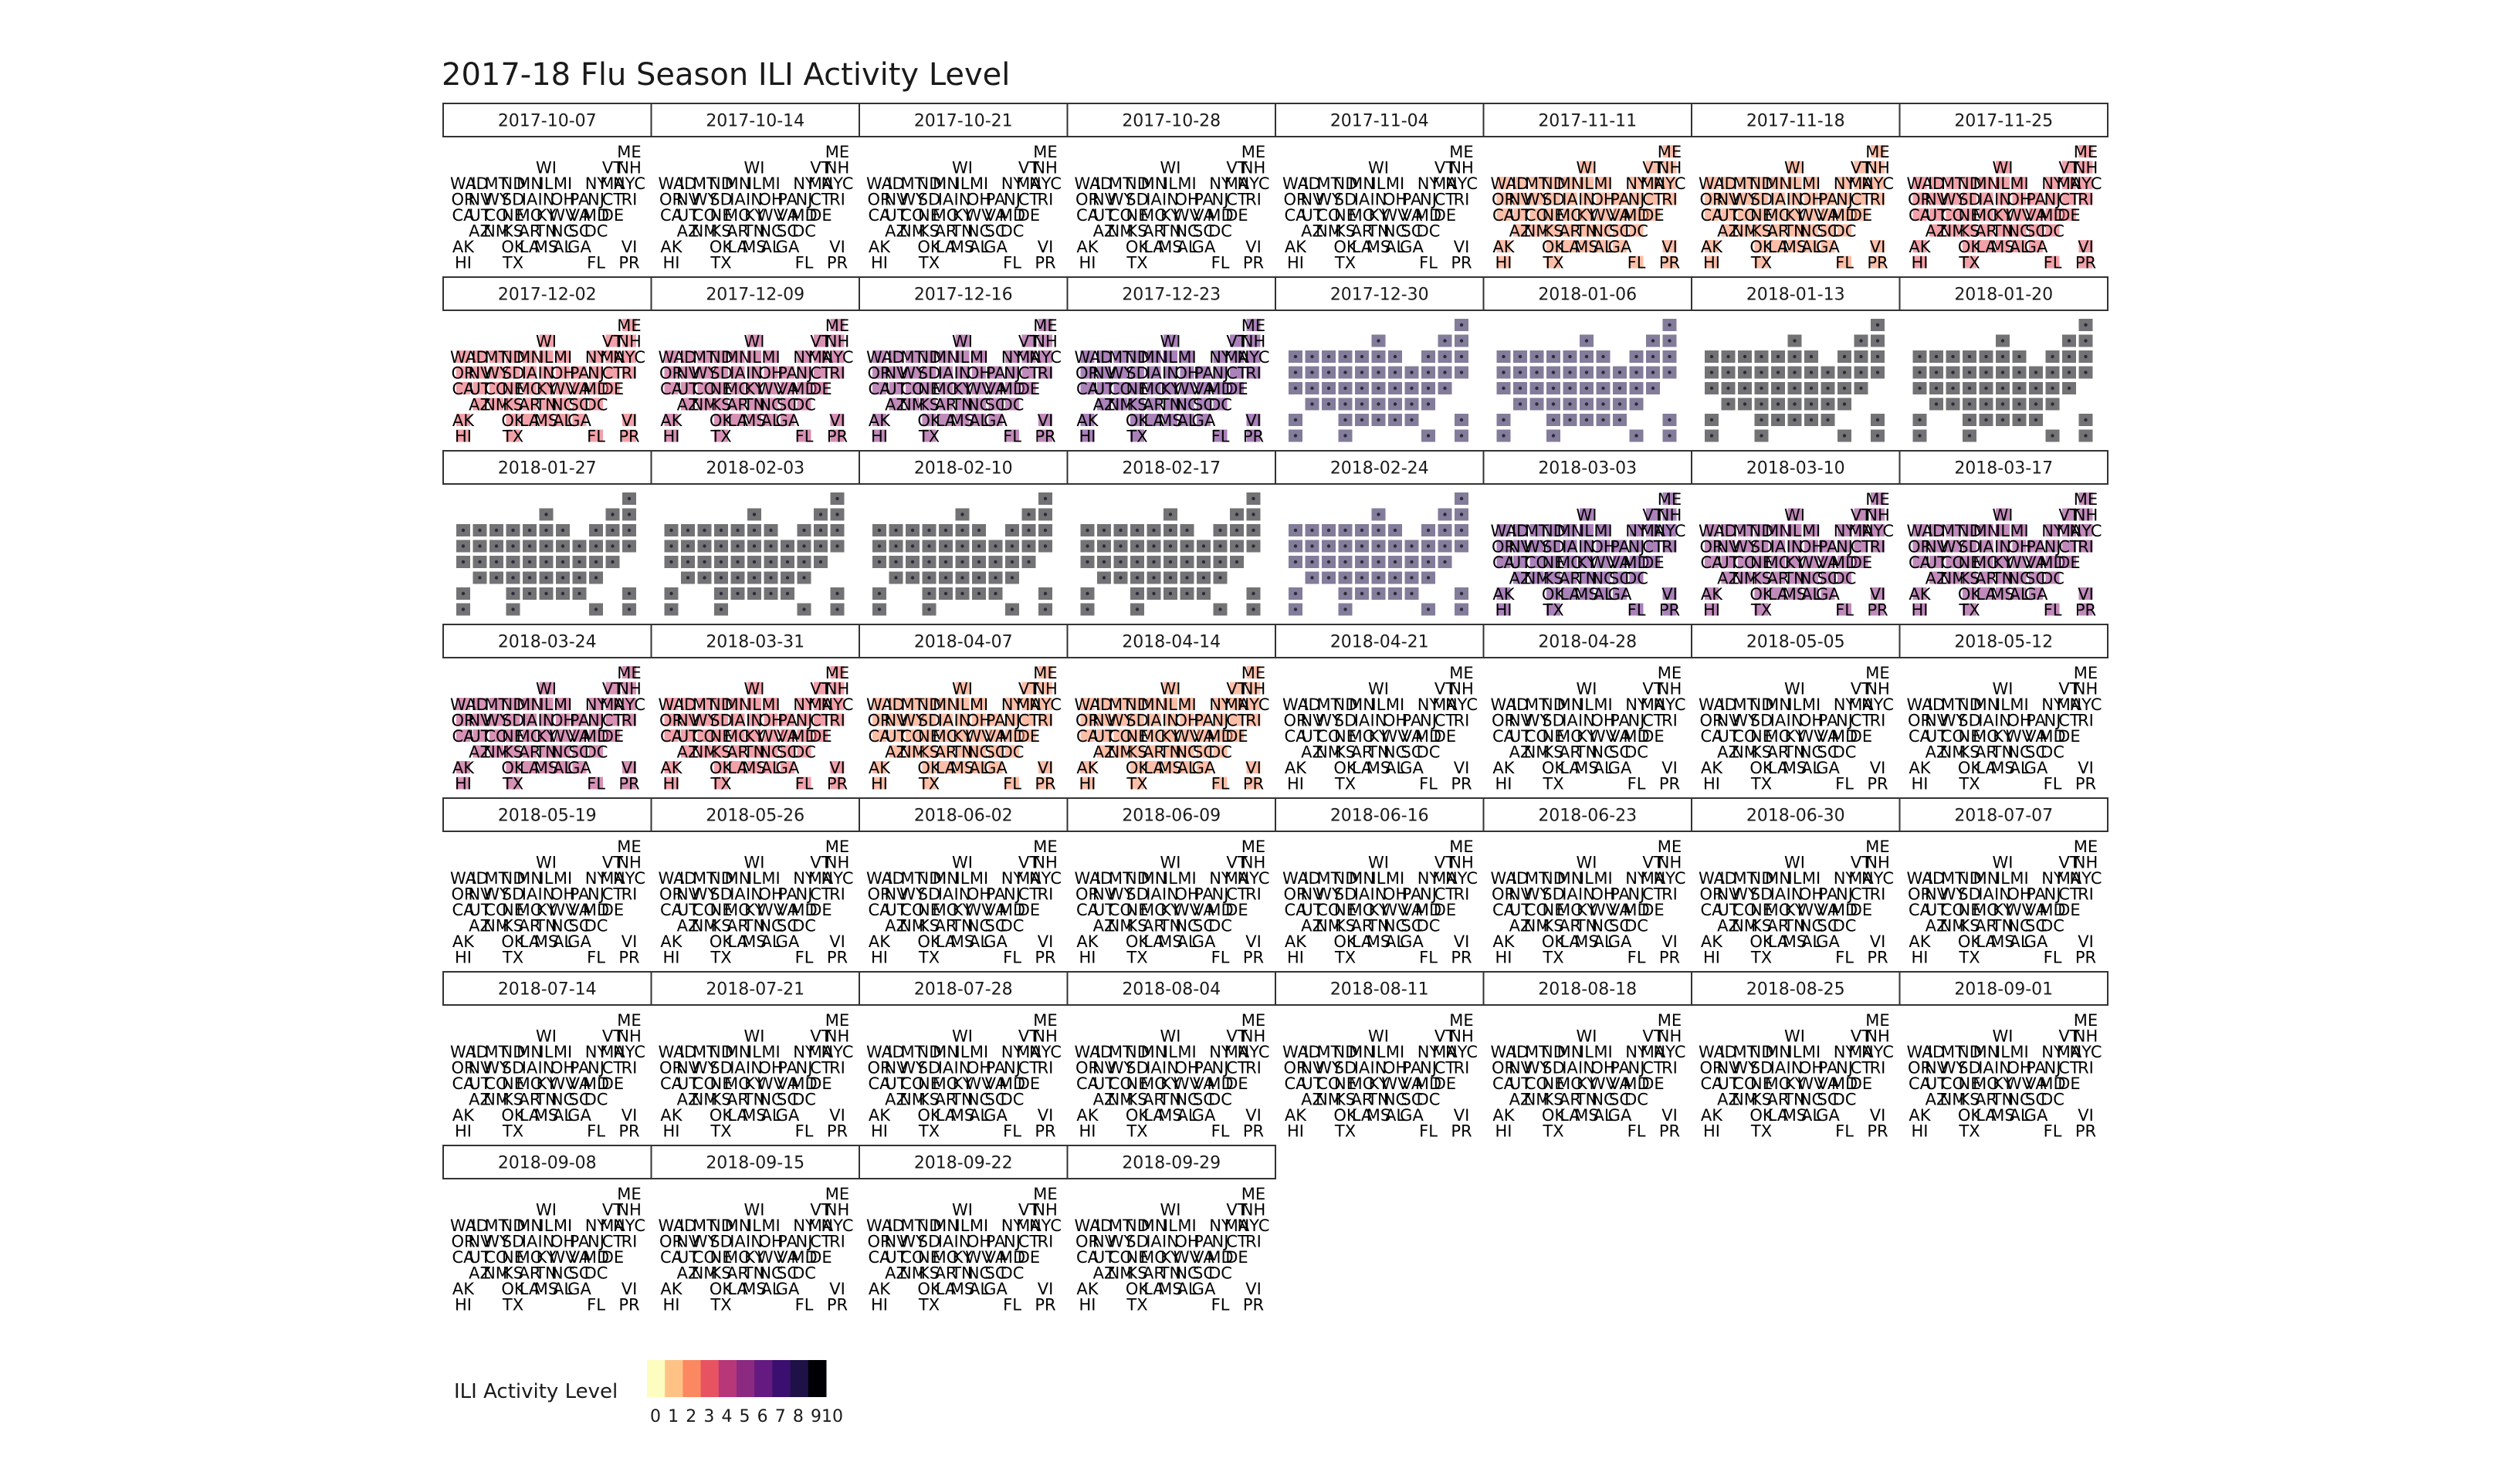 Image resolution: width=2520 pixels, height=1482 pixels. What do you see at coordinates (1379, 469) in the screenshot?
I see `facet-strip-label: 2018-02-24` at bounding box center [1379, 469].